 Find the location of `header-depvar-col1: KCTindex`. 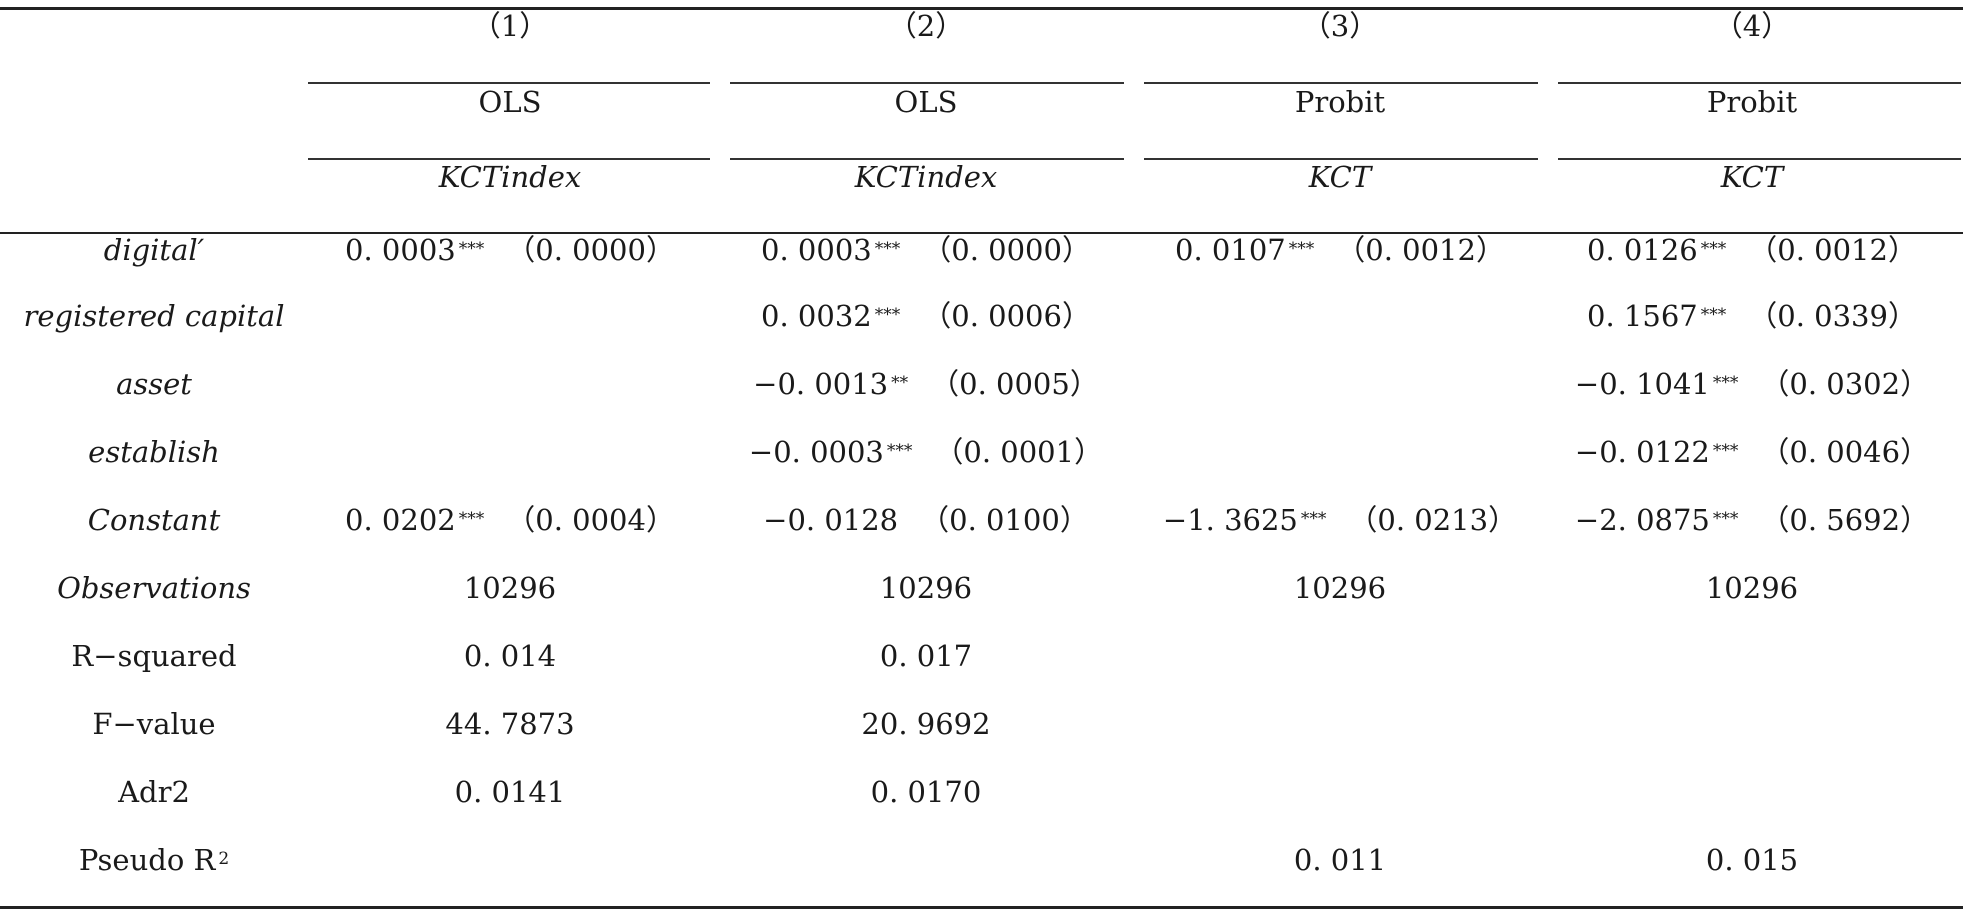

header-depvar-col1: KCTindex is located at coordinates (510, 177).